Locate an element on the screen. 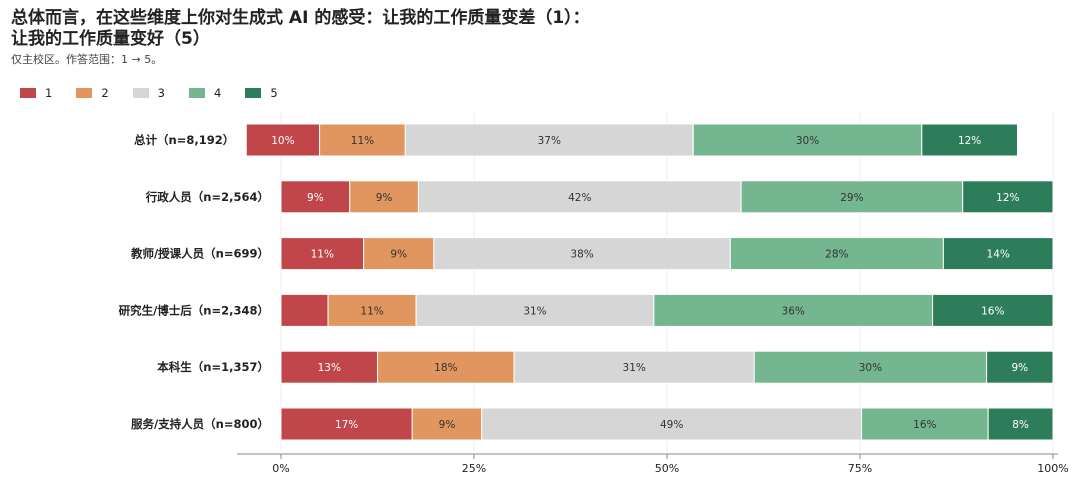  legend-item-3: 3 is located at coordinates (148, 93).